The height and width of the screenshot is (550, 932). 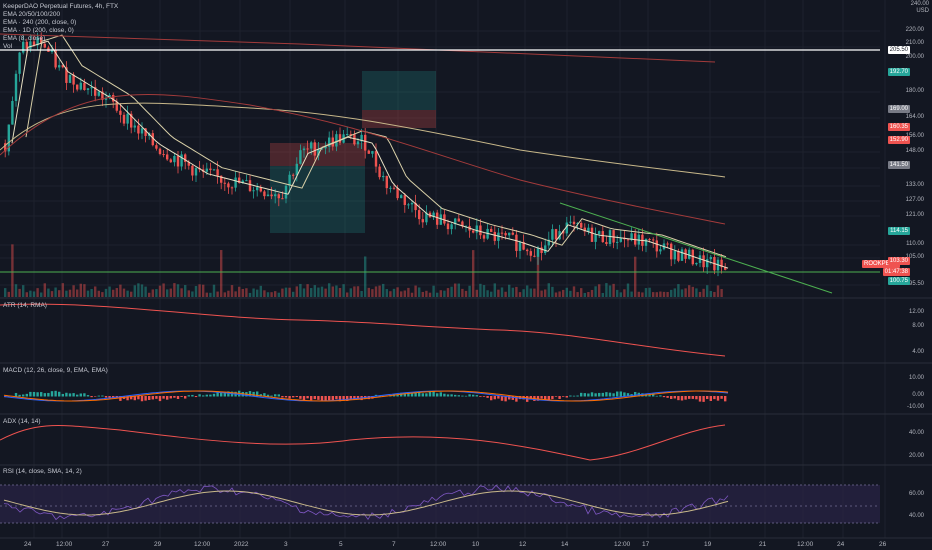 I want to click on indicator-ema-1d: EMA · 1D (200, close, 0), so click(x=38, y=30).